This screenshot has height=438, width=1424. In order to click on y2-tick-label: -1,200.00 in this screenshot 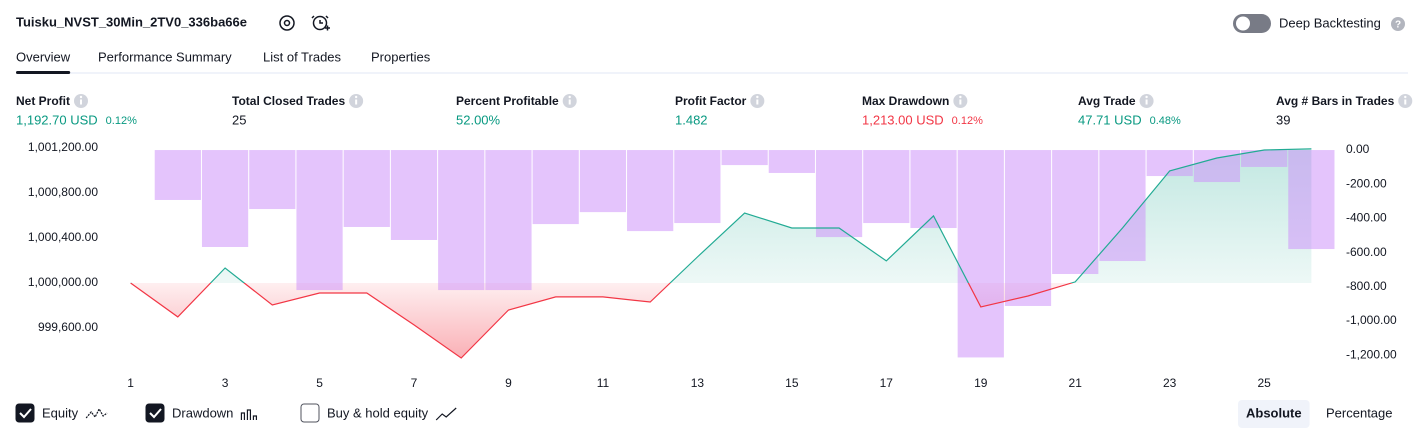, I will do `click(1371, 354)`.